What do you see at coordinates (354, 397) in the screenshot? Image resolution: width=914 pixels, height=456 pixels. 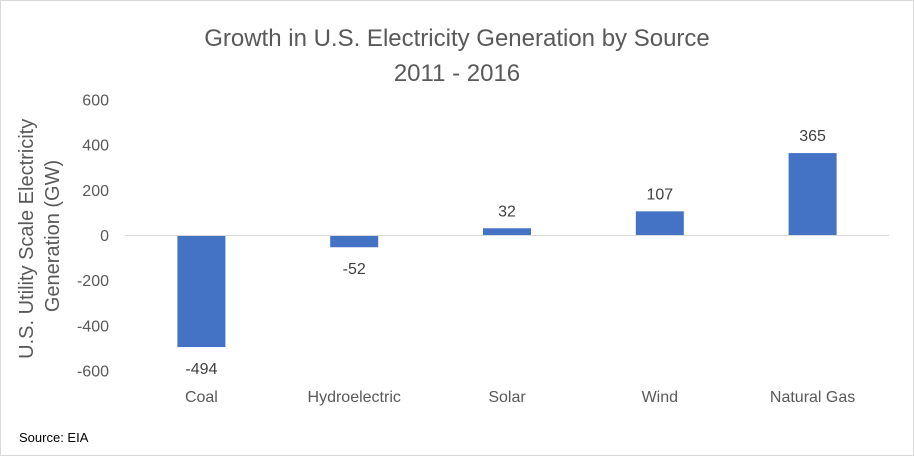 I see `x-category-label: Hydroelectric` at bounding box center [354, 397].